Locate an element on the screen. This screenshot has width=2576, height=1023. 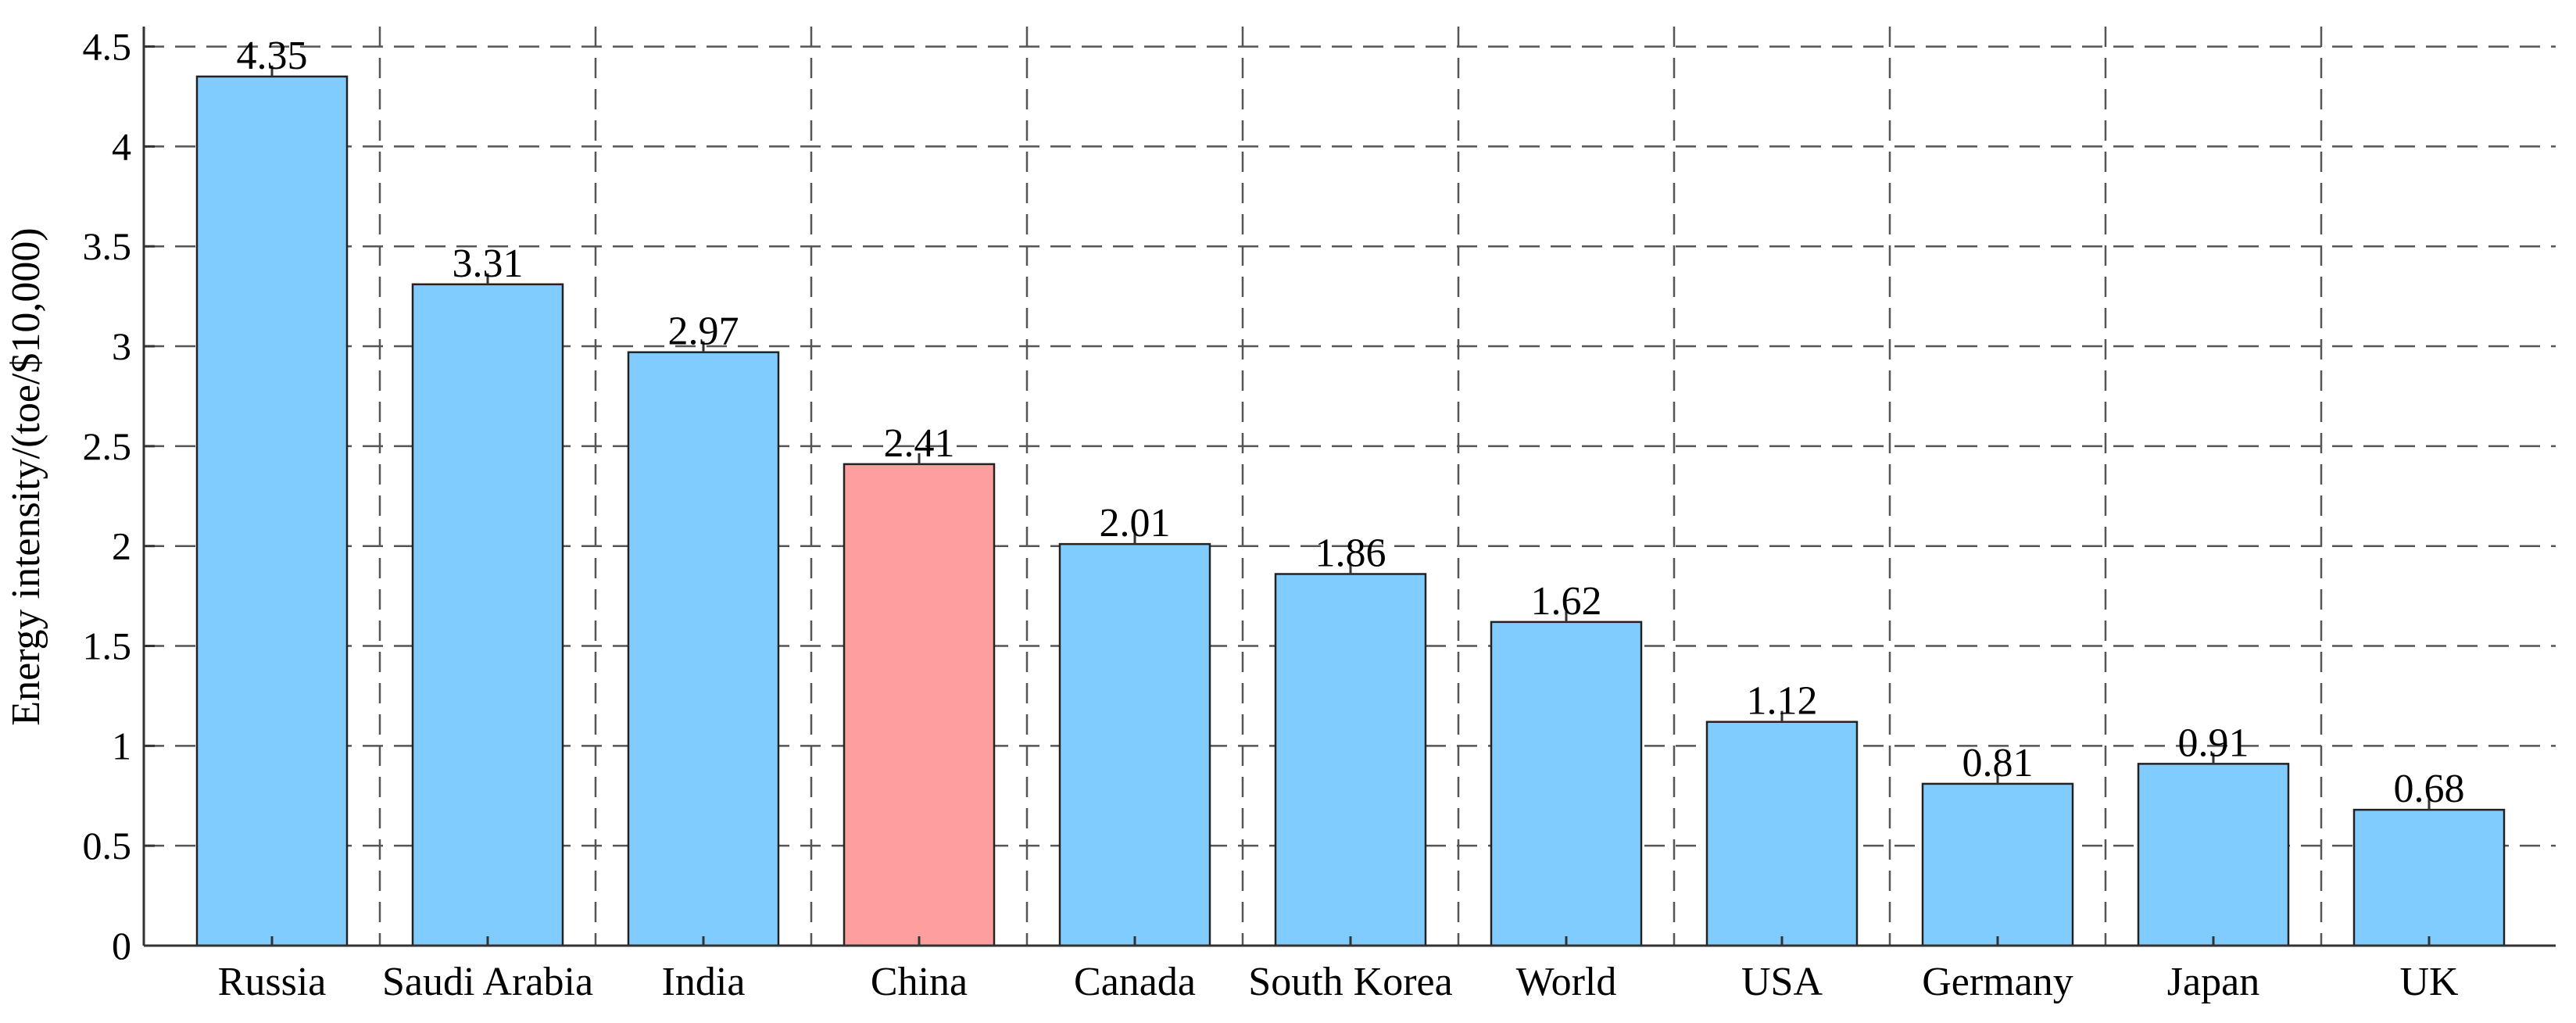
data-label: 0.81 is located at coordinates (1998, 763).